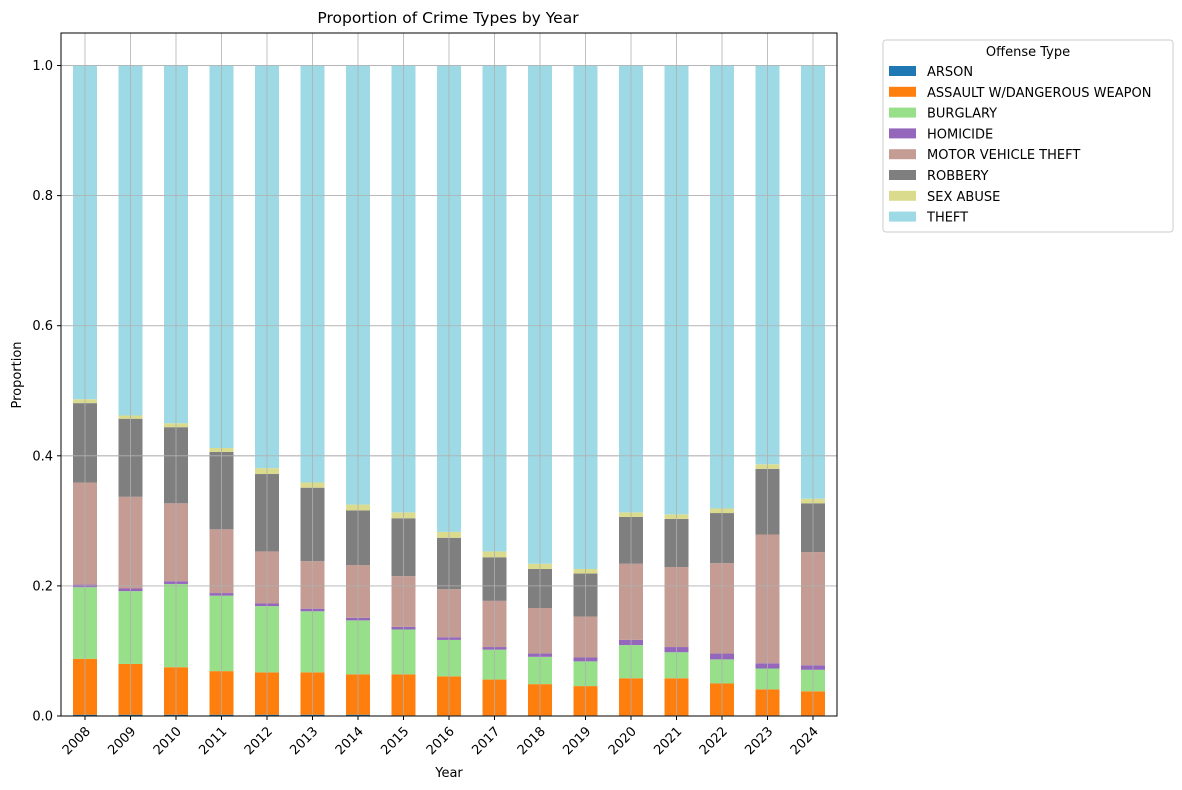 The width and height of the screenshot is (1182, 790). What do you see at coordinates (963, 197) in the screenshot?
I see `legend-label: SEX ABUSE` at bounding box center [963, 197].